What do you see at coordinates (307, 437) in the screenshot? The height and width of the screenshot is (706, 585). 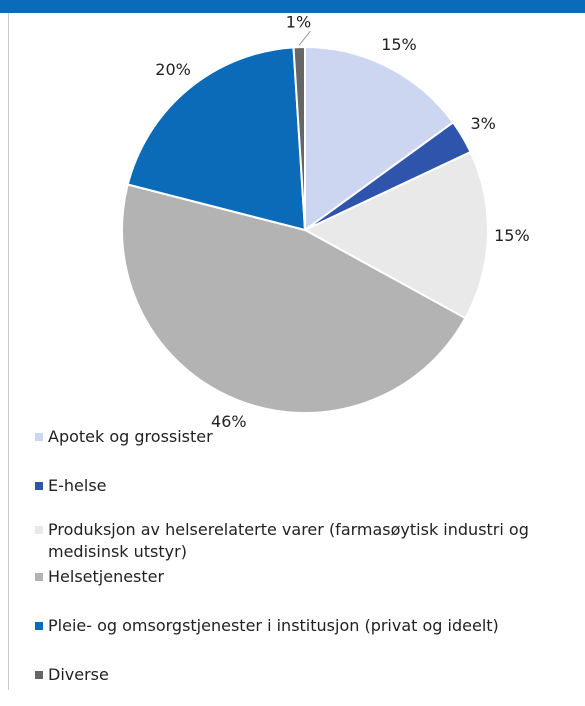 I see `legend-item: Apotek og grossister` at bounding box center [307, 437].